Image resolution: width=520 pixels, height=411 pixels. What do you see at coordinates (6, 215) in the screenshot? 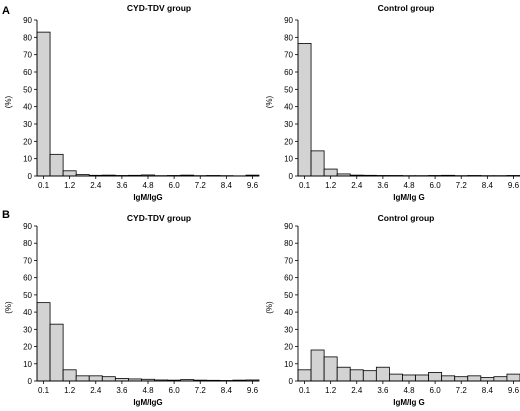
I see `panel-label-b: B` at bounding box center [6, 215].